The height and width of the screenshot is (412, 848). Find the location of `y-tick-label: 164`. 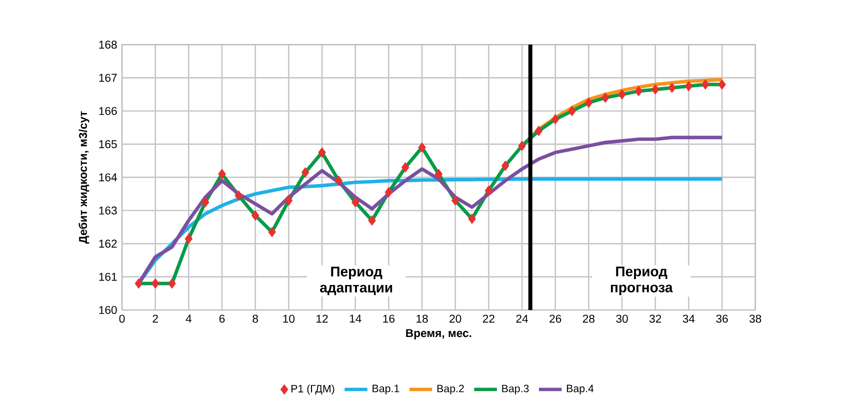

y-tick-label: 164 is located at coordinates (108, 177).